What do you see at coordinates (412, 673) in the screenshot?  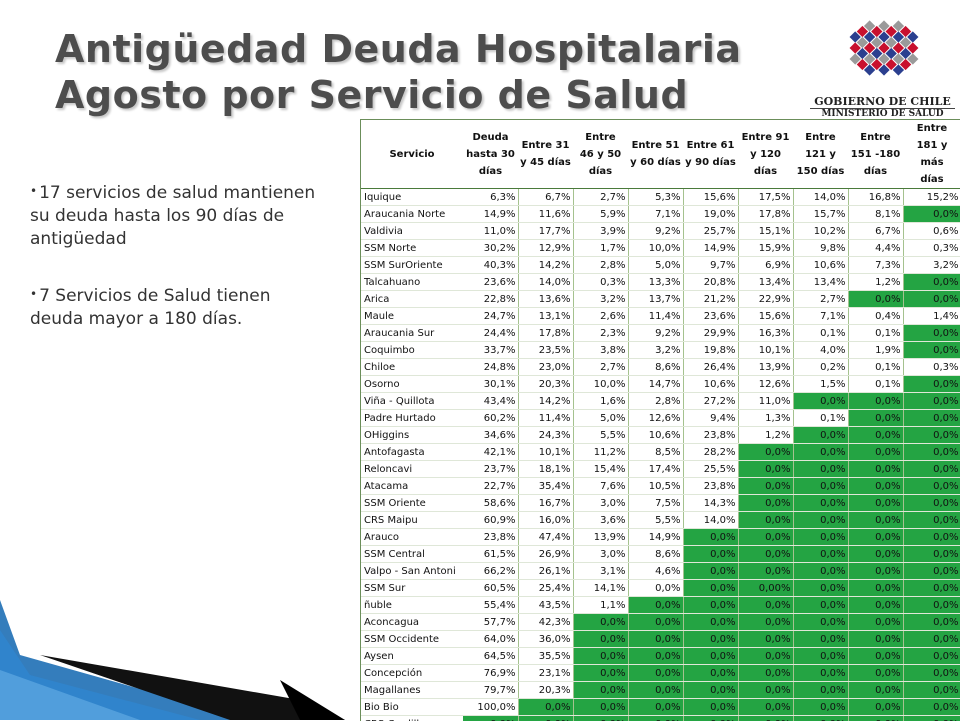 I see `service-name-cell: Concepción` at bounding box center [412, 673].